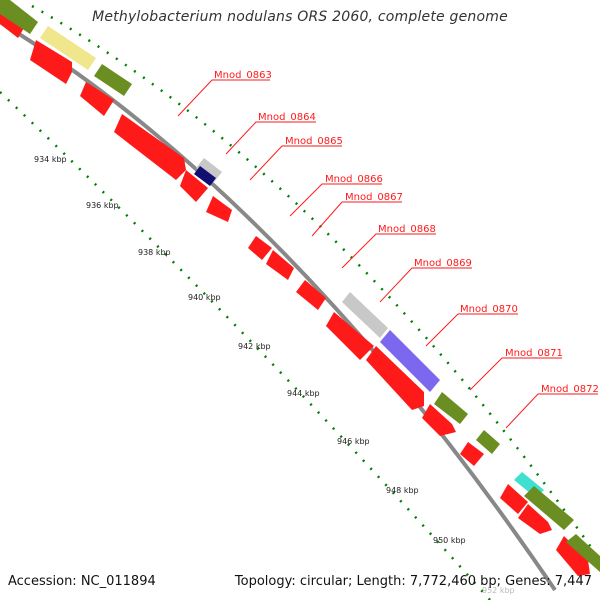 Image resolution: width=600 pixels, height=600 pixels. I want to click on gene-feature-slate, so click(410, 361).